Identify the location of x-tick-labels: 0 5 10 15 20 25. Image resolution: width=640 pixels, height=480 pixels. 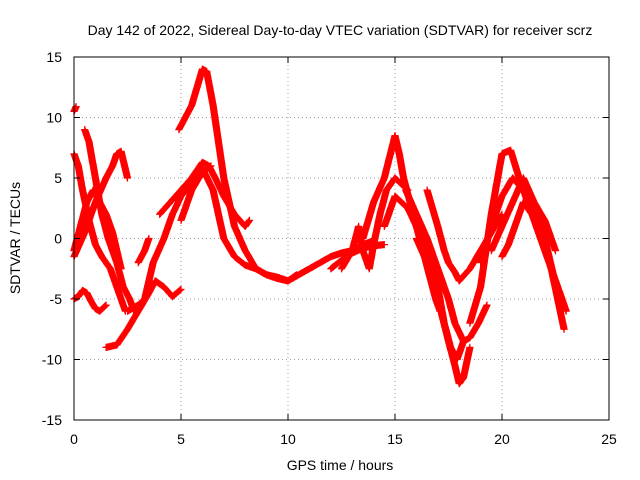
(343, 439).